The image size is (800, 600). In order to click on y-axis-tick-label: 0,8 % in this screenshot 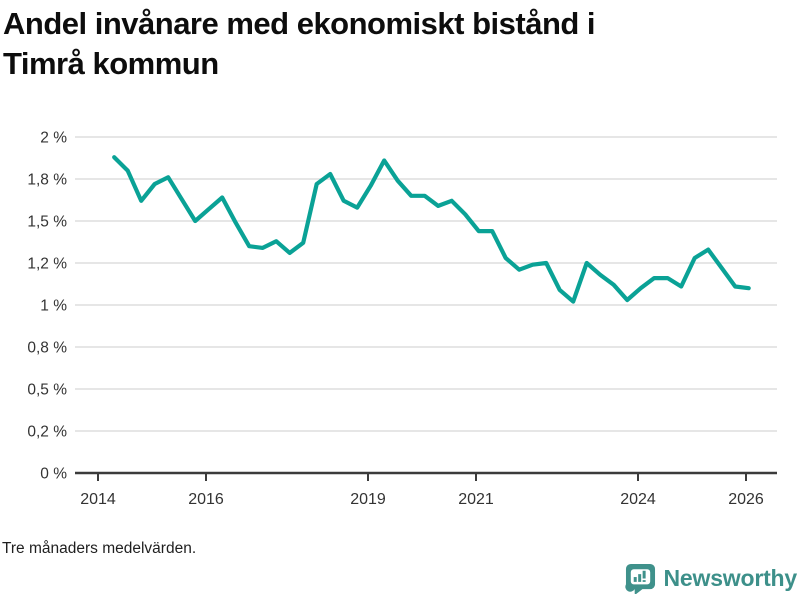, I will do `click(47, 347)`.